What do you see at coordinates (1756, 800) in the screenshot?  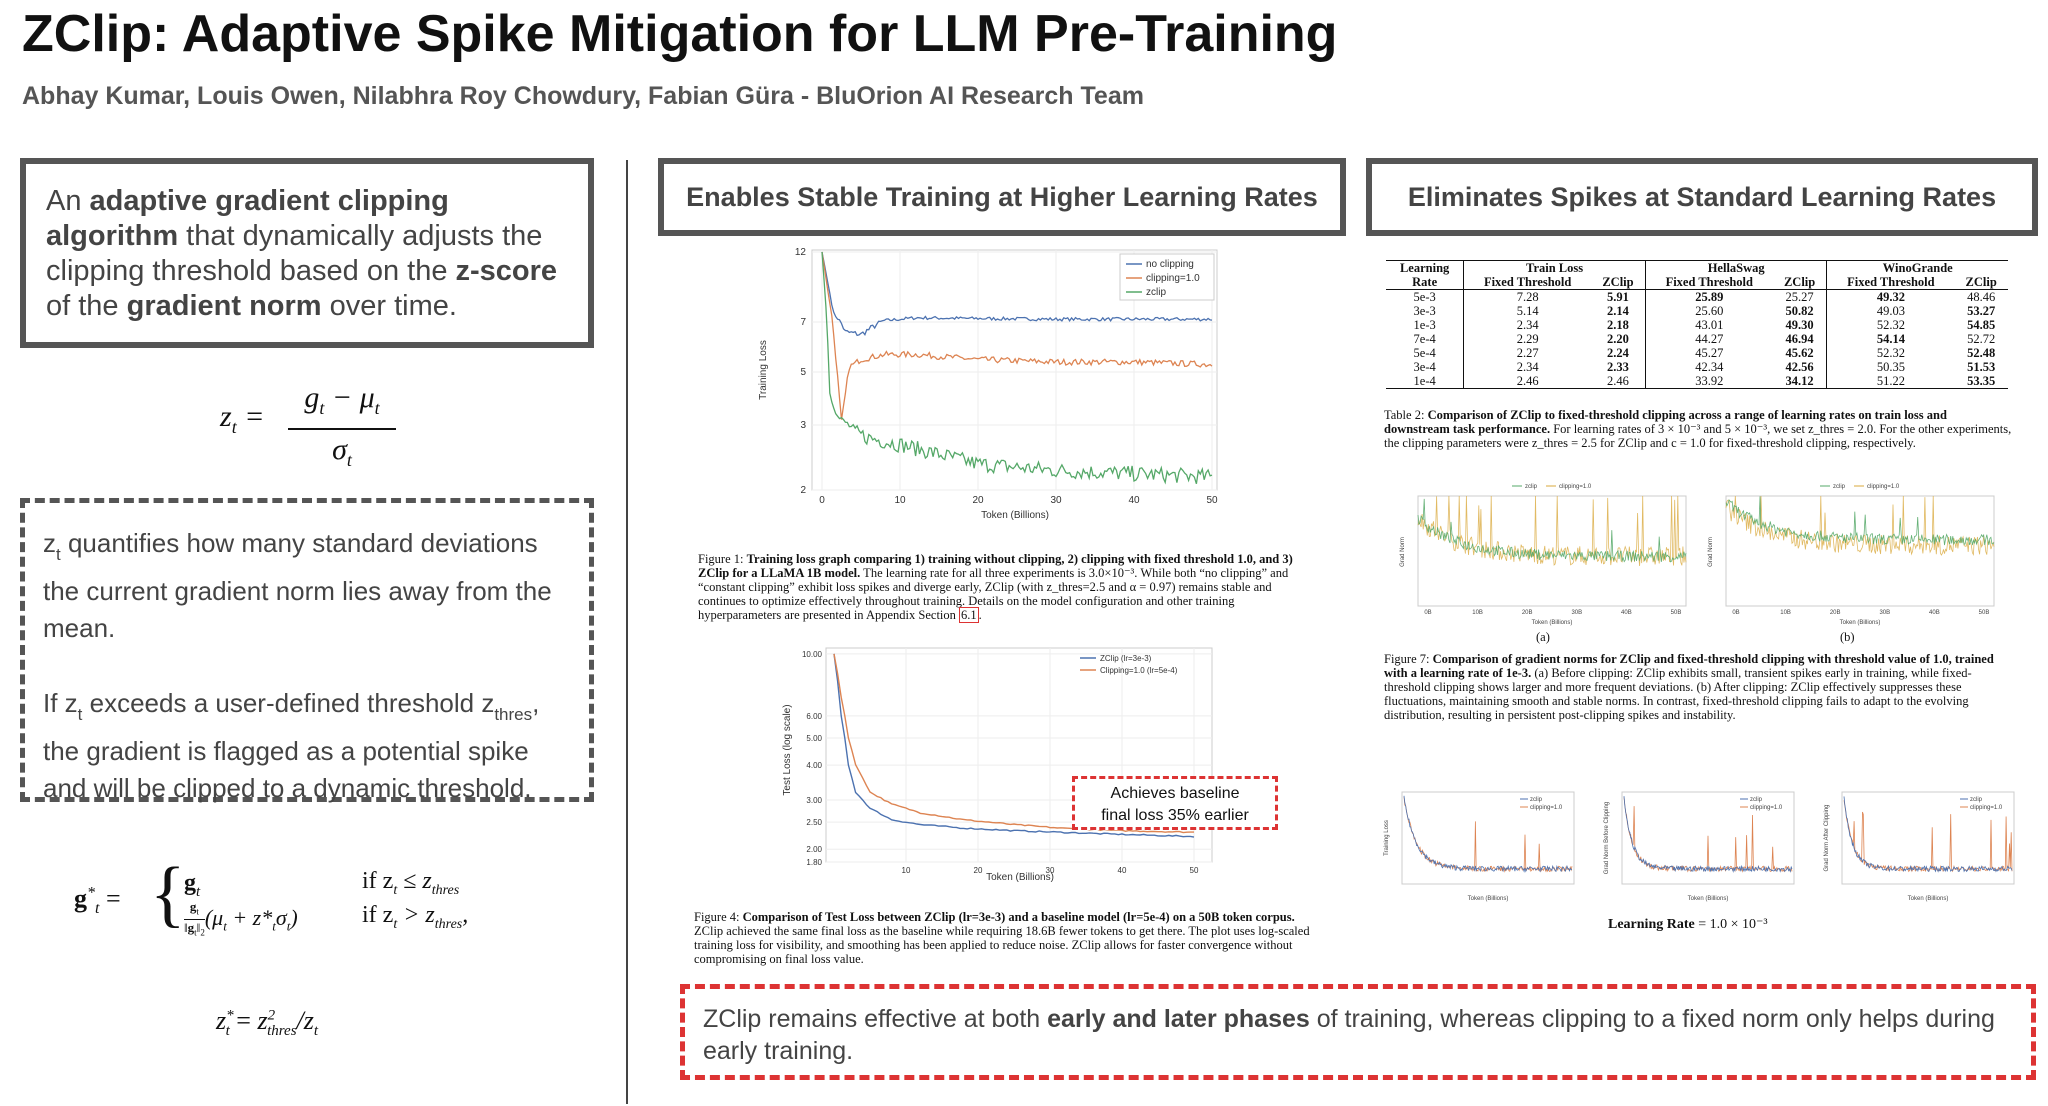 I see `small2-legend-zclip: zclip` at bounding box center [1756, 800].